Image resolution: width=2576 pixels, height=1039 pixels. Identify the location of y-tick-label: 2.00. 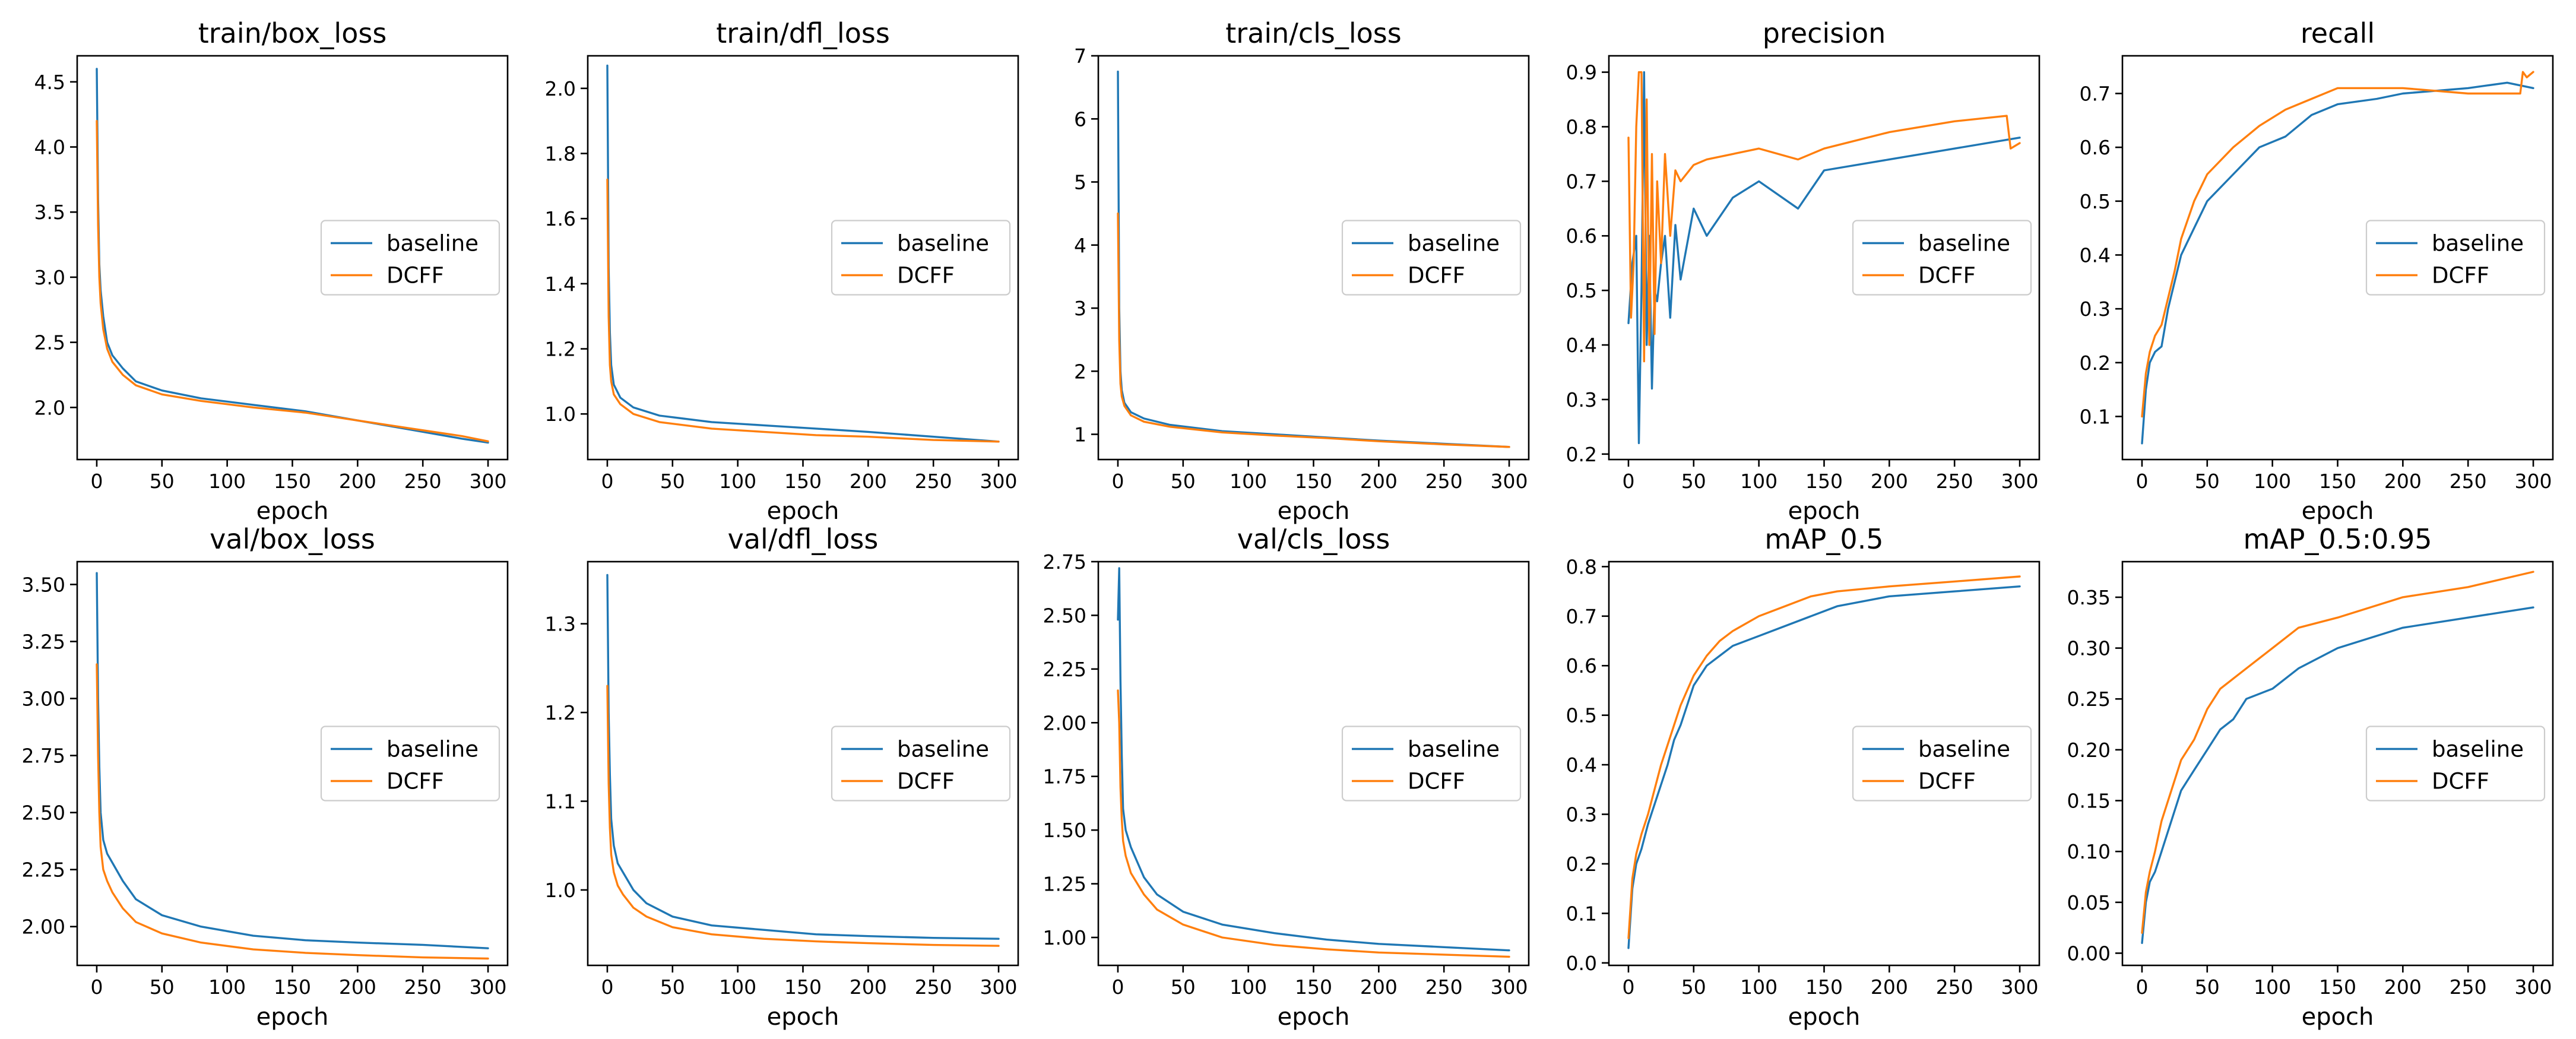
(1065, 723).